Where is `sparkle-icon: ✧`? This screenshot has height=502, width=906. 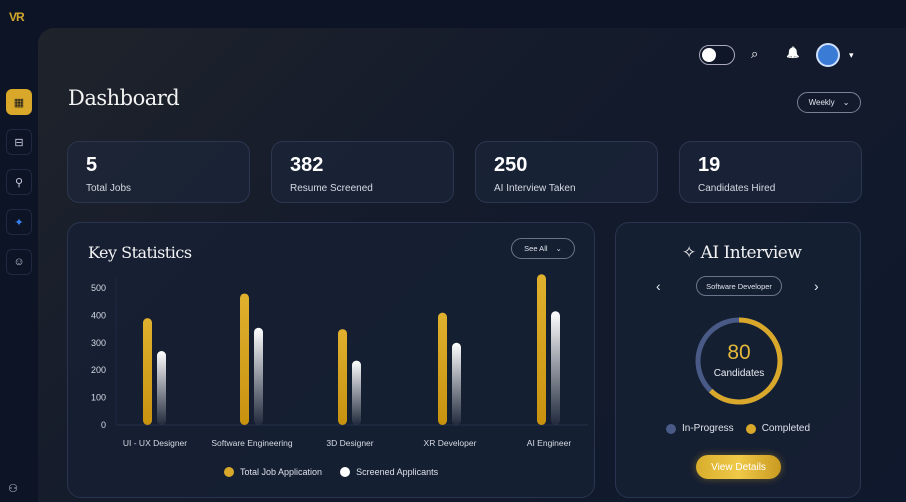 sparkle-icon: ✧ is located at coordinates (691, 253).